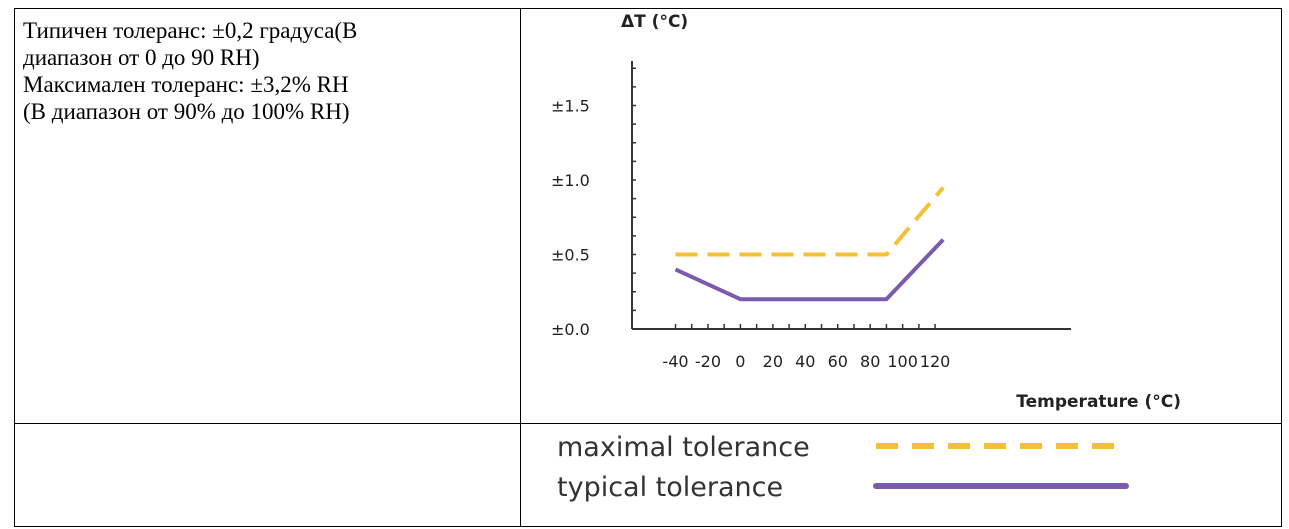 The height and width of the screenshot is (529, 1289). I want to click on x-tick-label: 120, so click(935, 361).